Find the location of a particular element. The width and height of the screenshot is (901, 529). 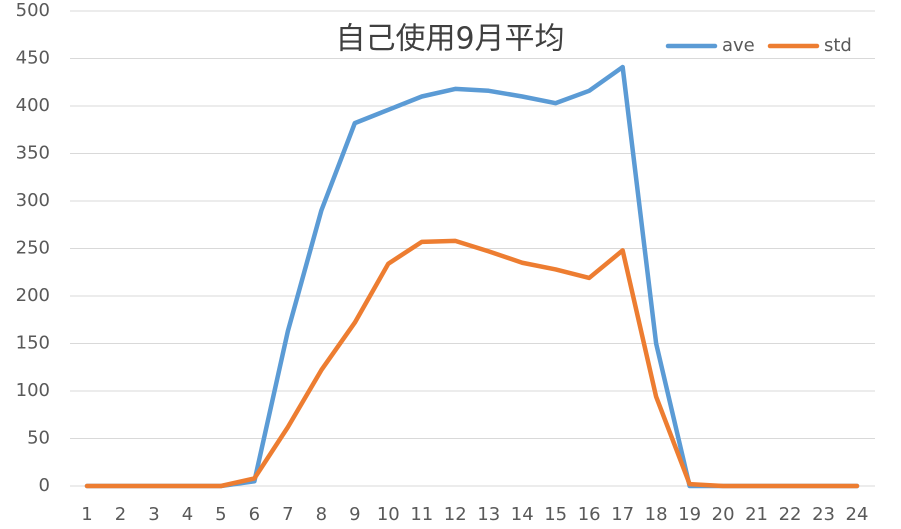

y-tick-label: 250 is located at coordinates (33, 248).